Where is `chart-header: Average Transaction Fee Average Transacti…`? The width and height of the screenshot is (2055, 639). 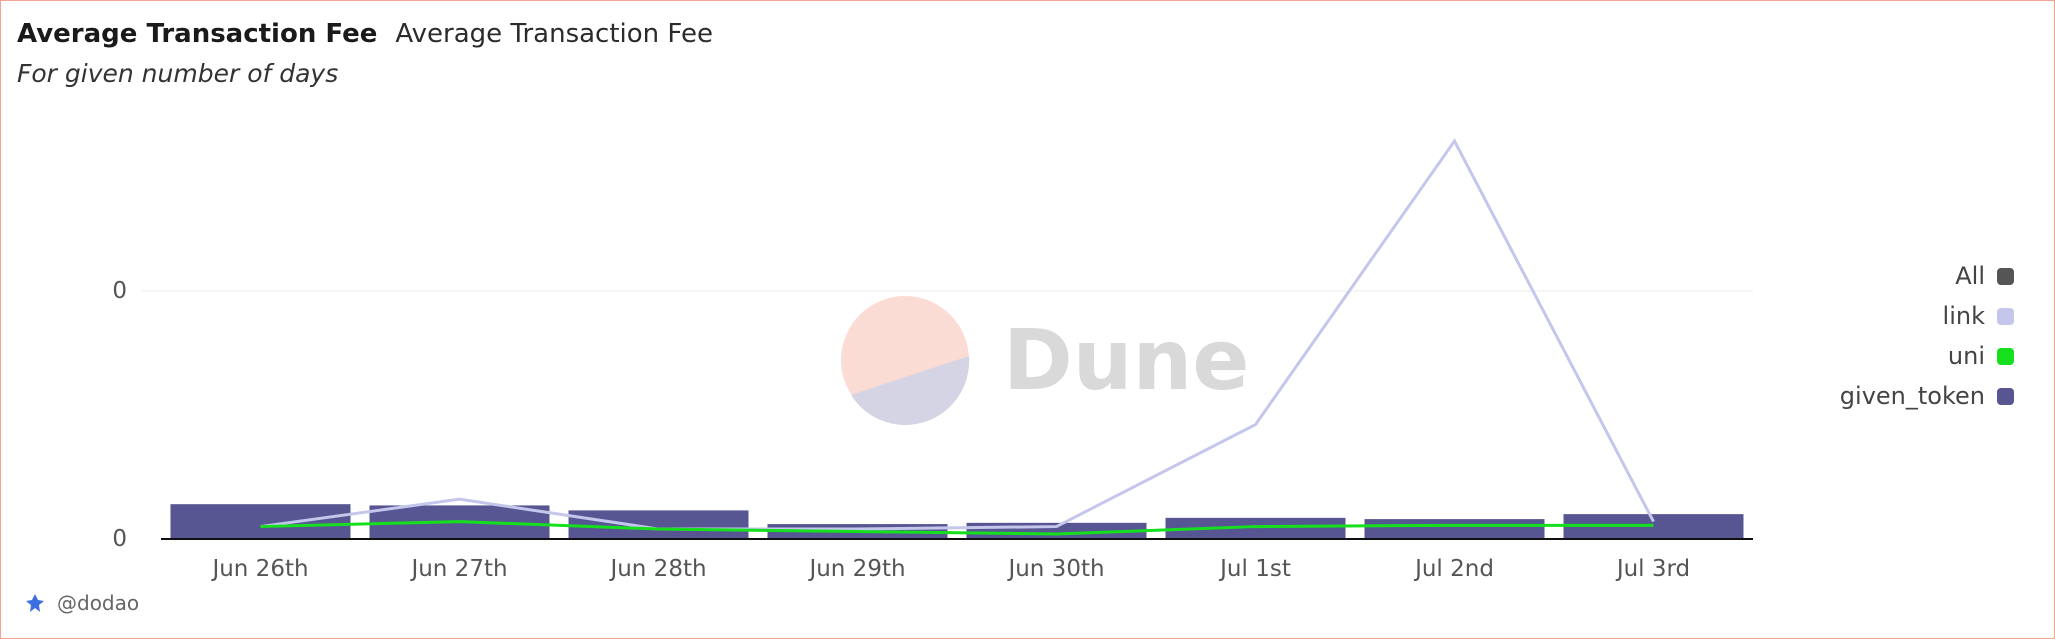
chart-header: Average Transaction Fee Average Transacti… is located at coordinates (365, 53).